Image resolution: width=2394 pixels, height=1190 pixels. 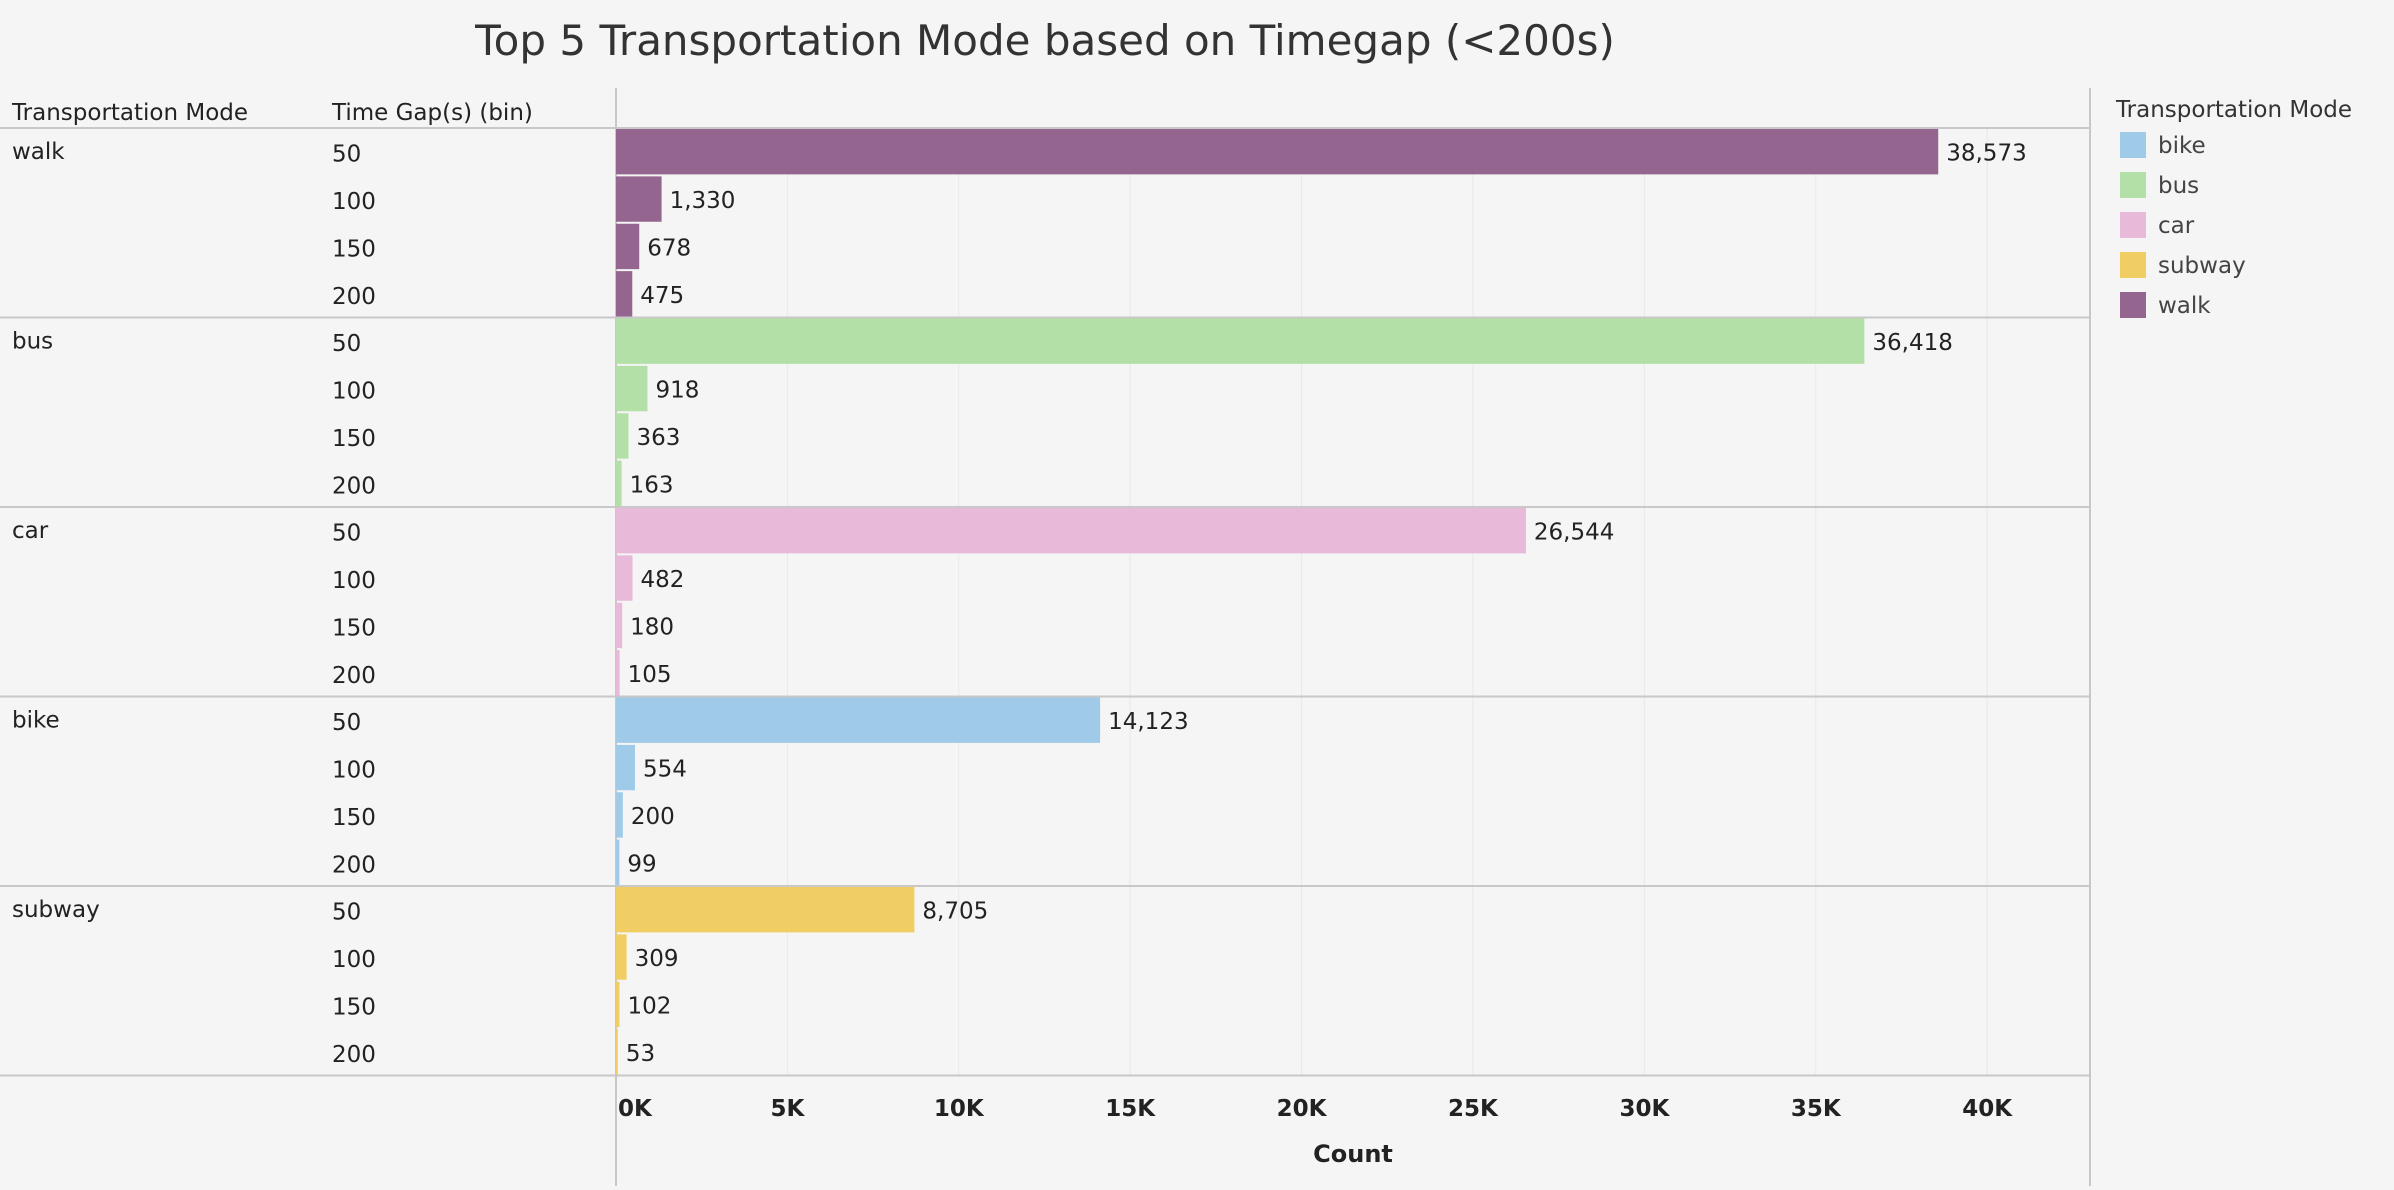 What do you see at coordinates (129, 113) in the screenshot?
I see `row-header-mode: Transportation Mode` at bounding box center [129, 113].